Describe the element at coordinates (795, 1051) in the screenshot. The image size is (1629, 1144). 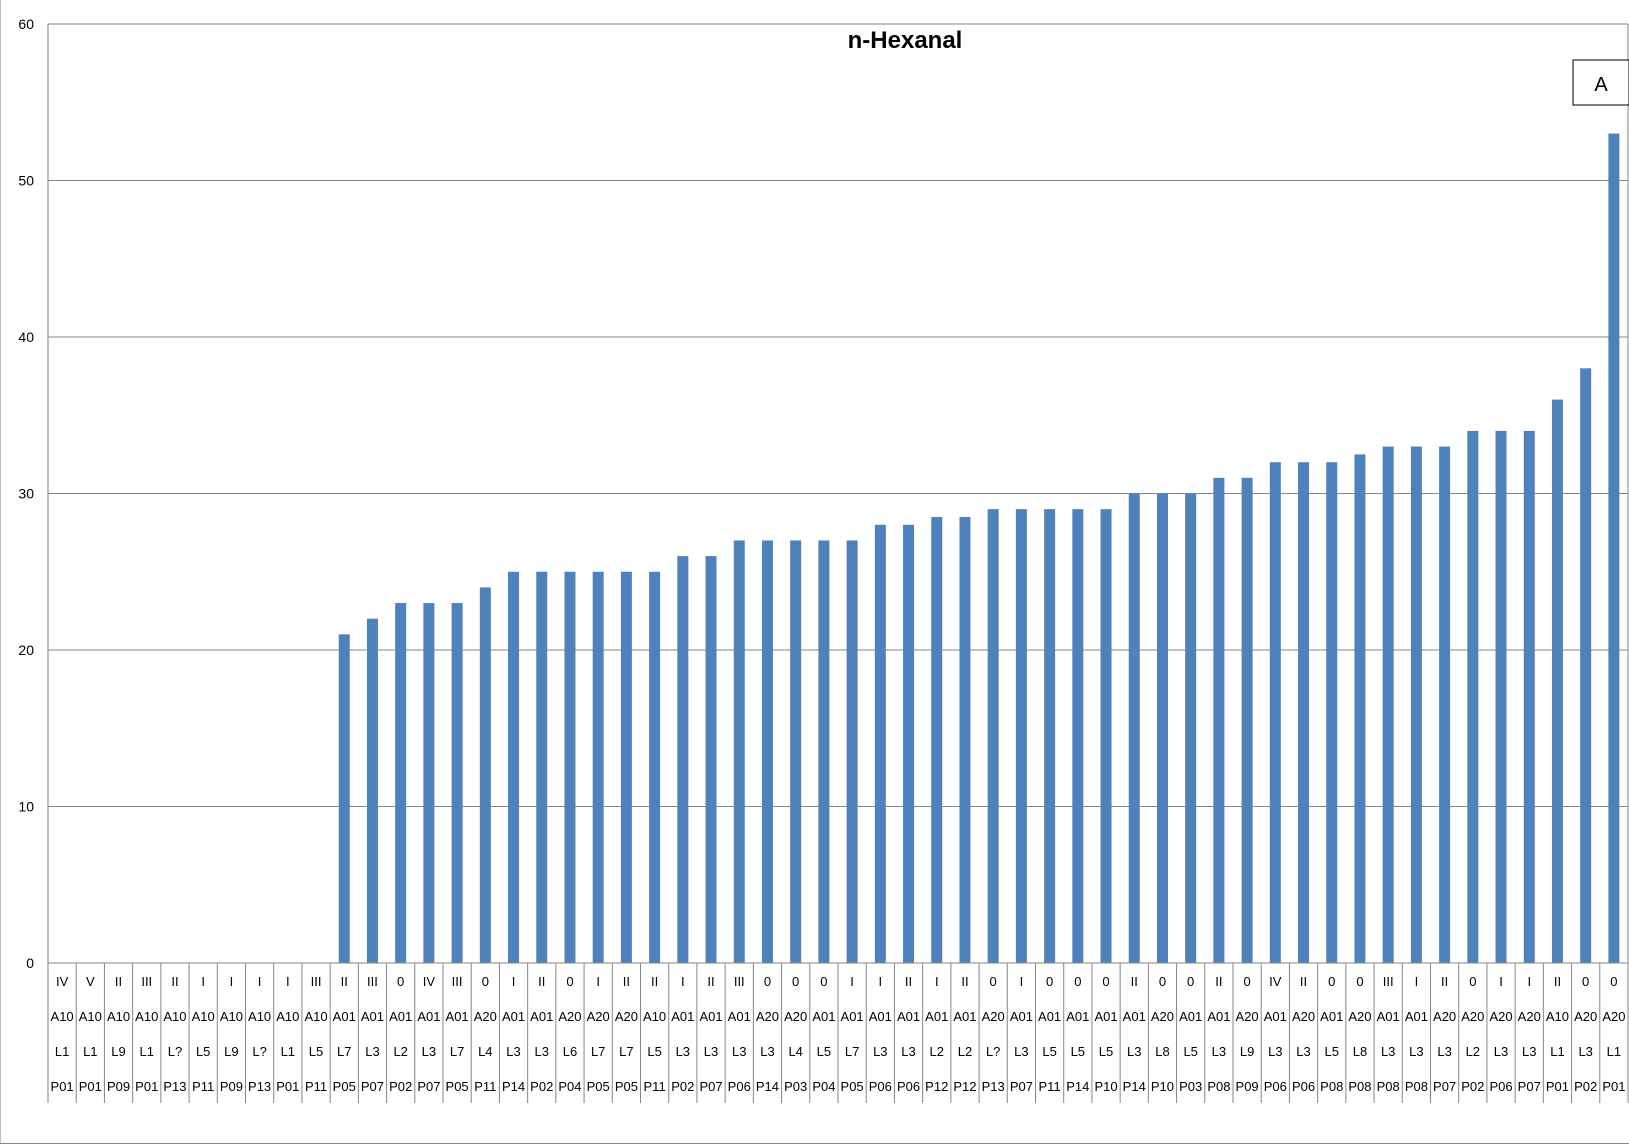
I see `category-label: L4` at that location.